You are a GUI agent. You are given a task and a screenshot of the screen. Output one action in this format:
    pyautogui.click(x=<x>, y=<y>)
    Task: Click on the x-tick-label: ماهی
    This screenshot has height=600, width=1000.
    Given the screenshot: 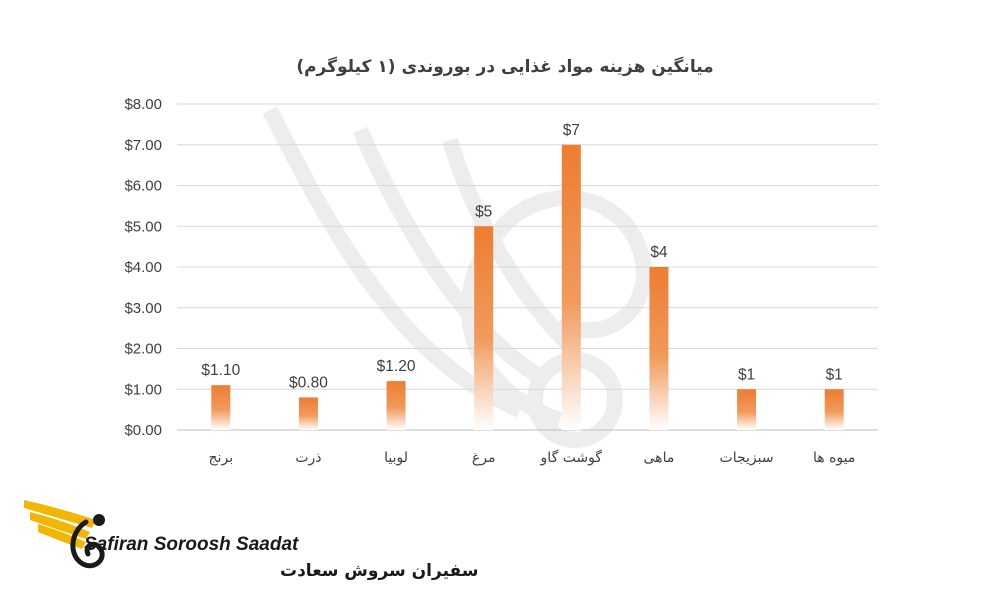 What is the action you would take?
    pyautogui.click(x=659, y=458)
    